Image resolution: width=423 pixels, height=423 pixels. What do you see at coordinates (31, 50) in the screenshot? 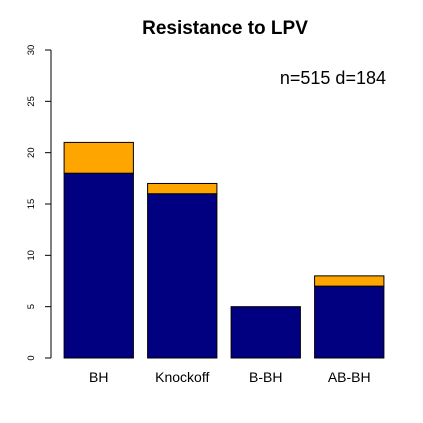
I see `y-tick-label: 30` at bounding box center [31, 50].